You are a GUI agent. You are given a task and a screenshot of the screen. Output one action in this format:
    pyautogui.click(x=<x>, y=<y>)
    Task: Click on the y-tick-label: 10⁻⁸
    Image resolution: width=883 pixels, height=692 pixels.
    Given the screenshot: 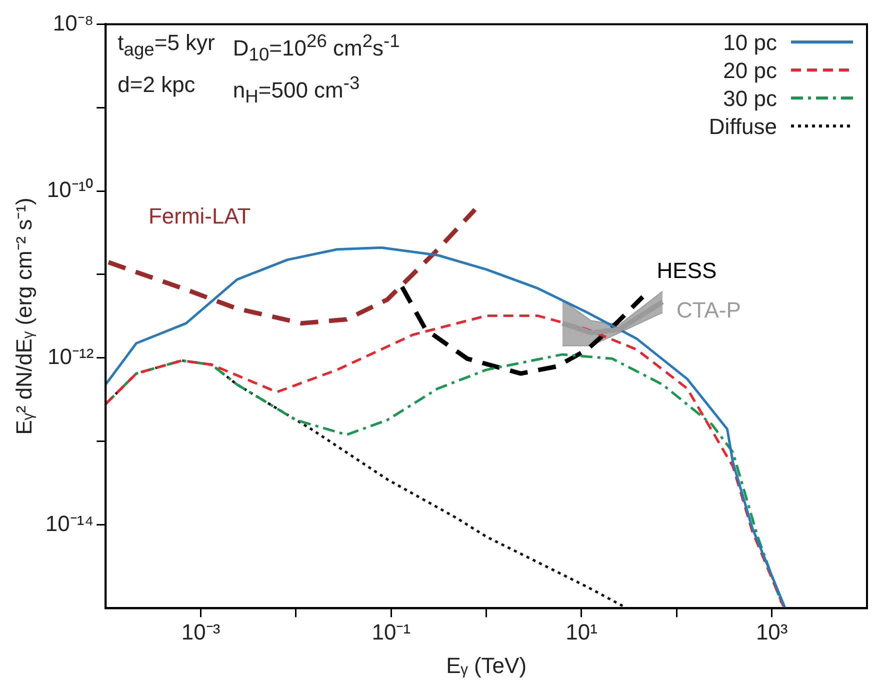 What is the action you would take?
    pyautogui.click(x=73, y=23)
    